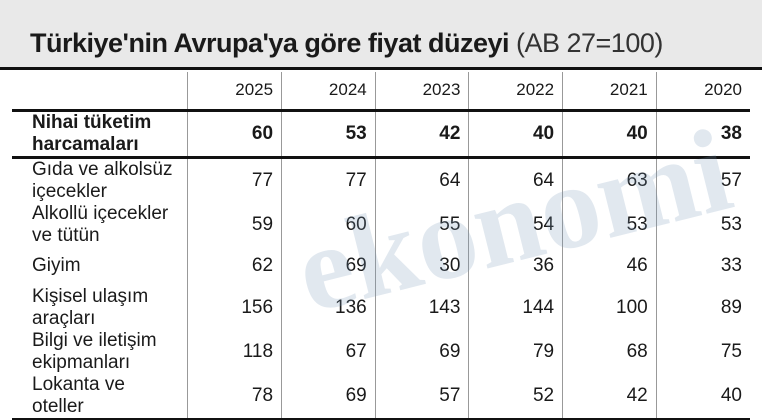  What do you see at coordinates (234, 351) in the screenshot?
I see `cell-value: 118` at bounding box center [234, 351].